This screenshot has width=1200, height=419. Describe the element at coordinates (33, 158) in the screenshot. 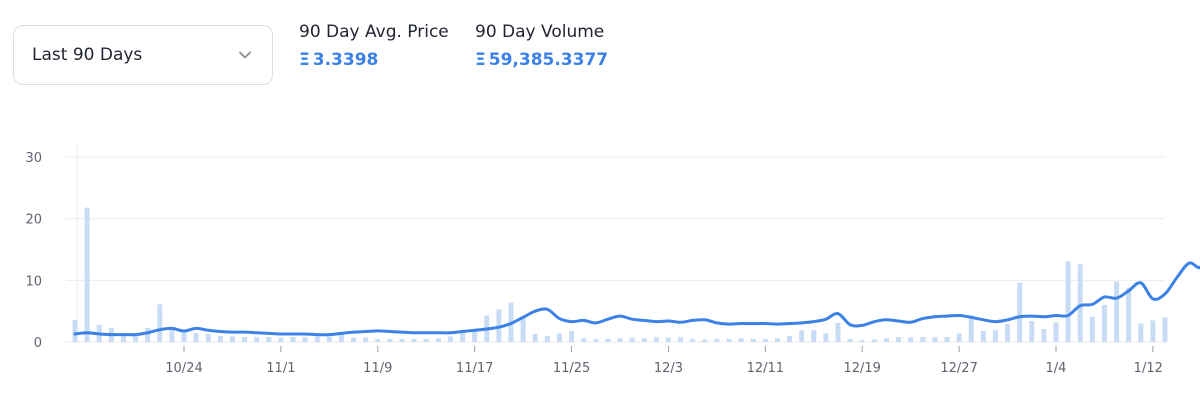

I see `y-tick-label: 30` at that location.